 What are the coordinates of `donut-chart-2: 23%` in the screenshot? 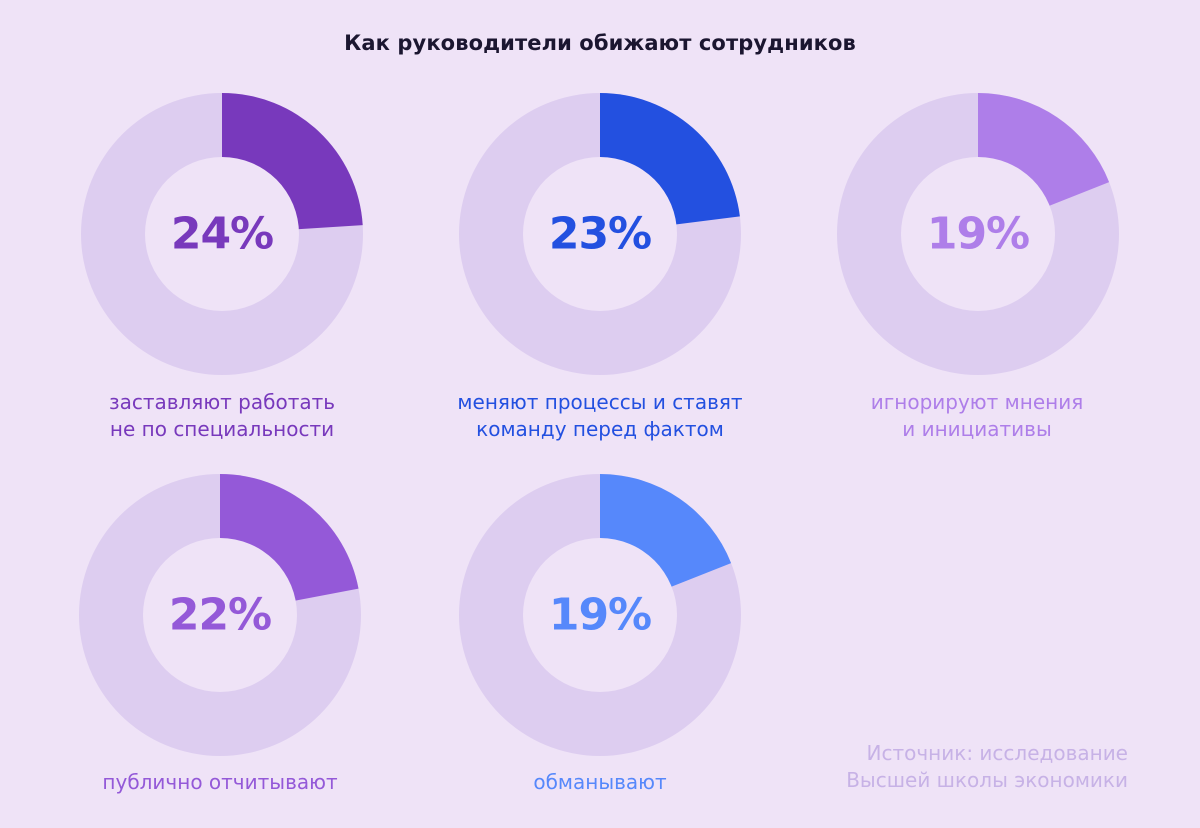 It's located at (600, 234).